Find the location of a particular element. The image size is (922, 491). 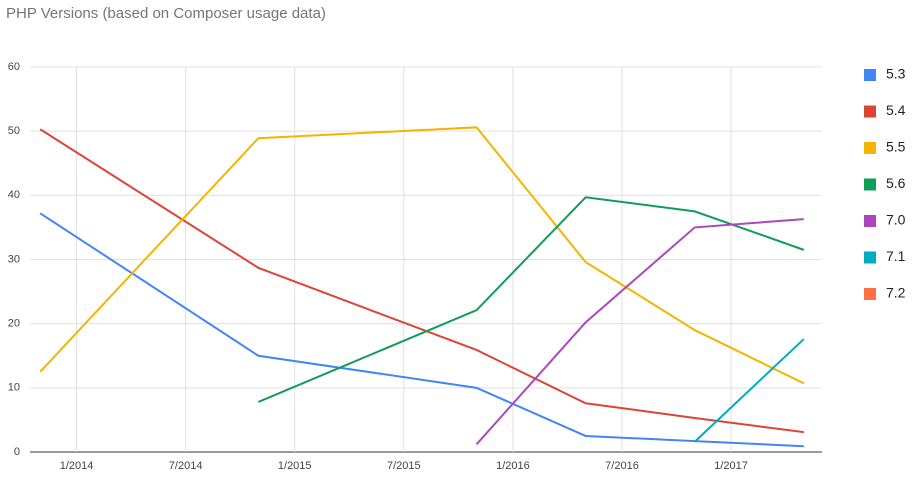

x-tick-label: 7/2015 is located at coordinates (404, 466).